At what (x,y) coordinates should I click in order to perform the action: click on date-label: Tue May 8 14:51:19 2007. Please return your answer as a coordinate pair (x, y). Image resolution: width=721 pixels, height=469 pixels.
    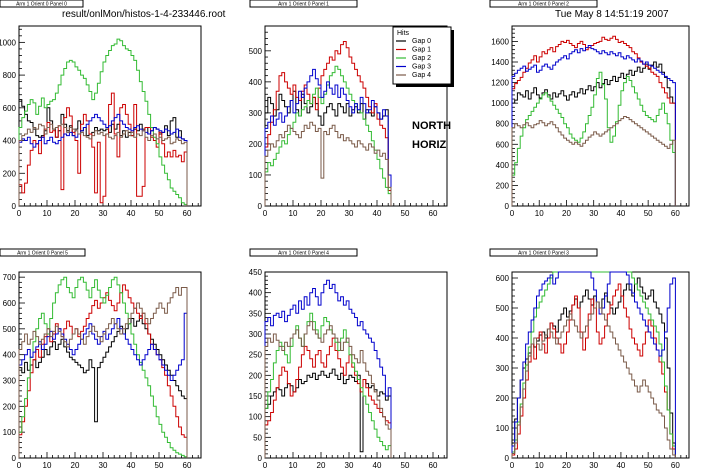
    Looking at the image, I should click on (612, 14).